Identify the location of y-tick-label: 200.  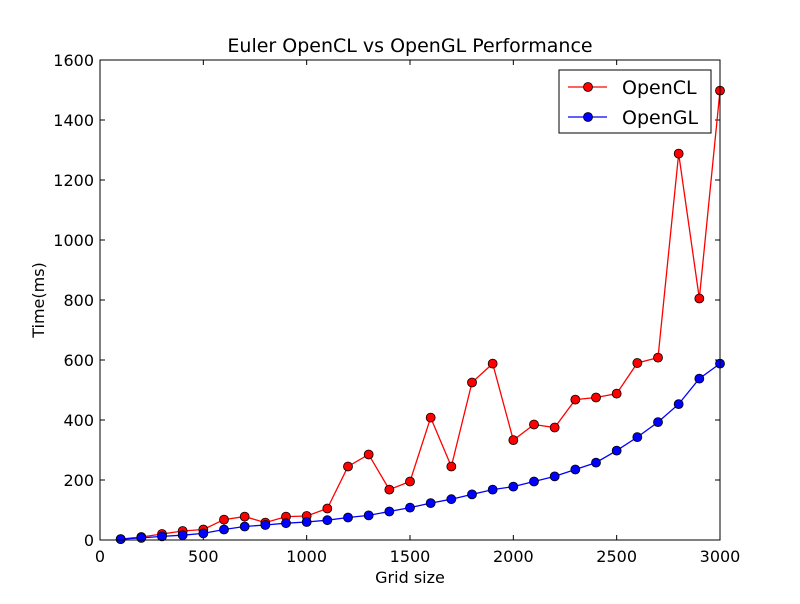
(78, 480).